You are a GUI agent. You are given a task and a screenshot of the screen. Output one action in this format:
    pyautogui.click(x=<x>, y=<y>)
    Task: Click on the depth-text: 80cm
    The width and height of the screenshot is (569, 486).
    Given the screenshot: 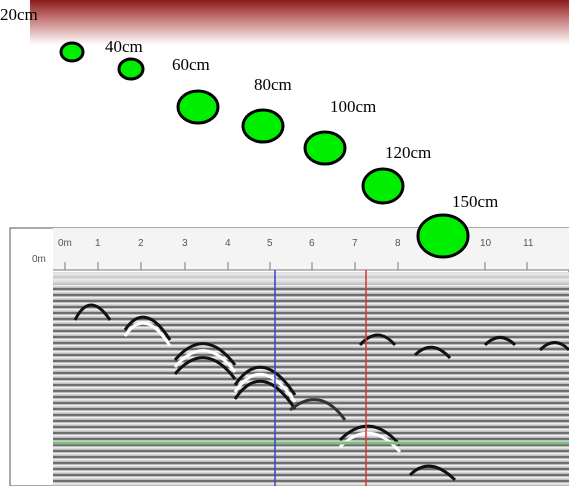 What is the action you would take?
    pyautogui.click(x=273, y=84)
    